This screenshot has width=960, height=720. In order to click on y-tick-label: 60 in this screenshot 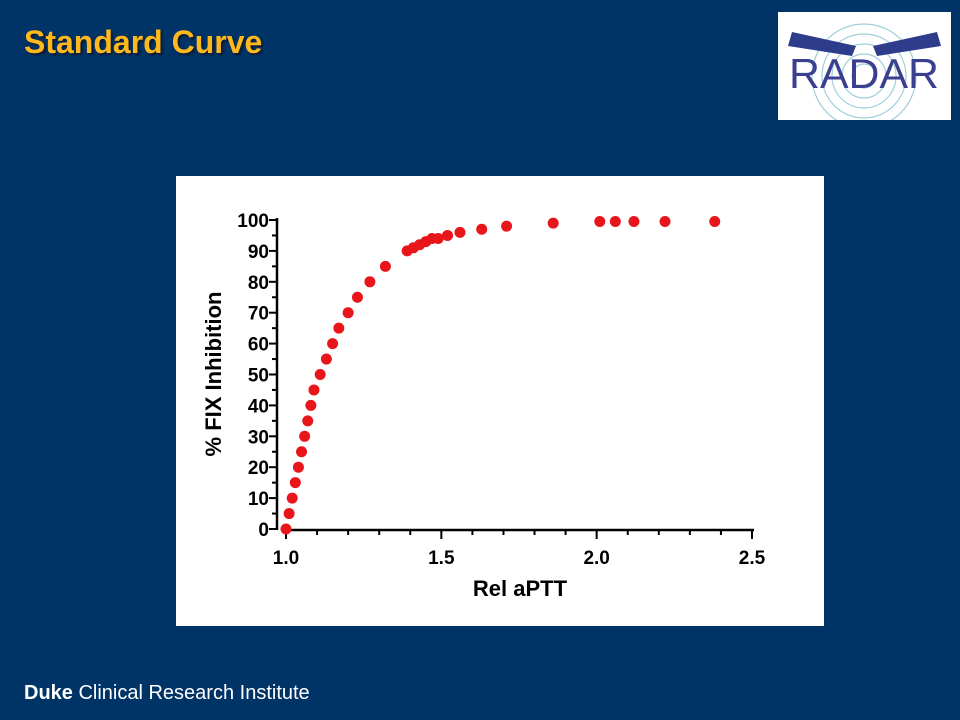, I will do `click(258, 345)`.